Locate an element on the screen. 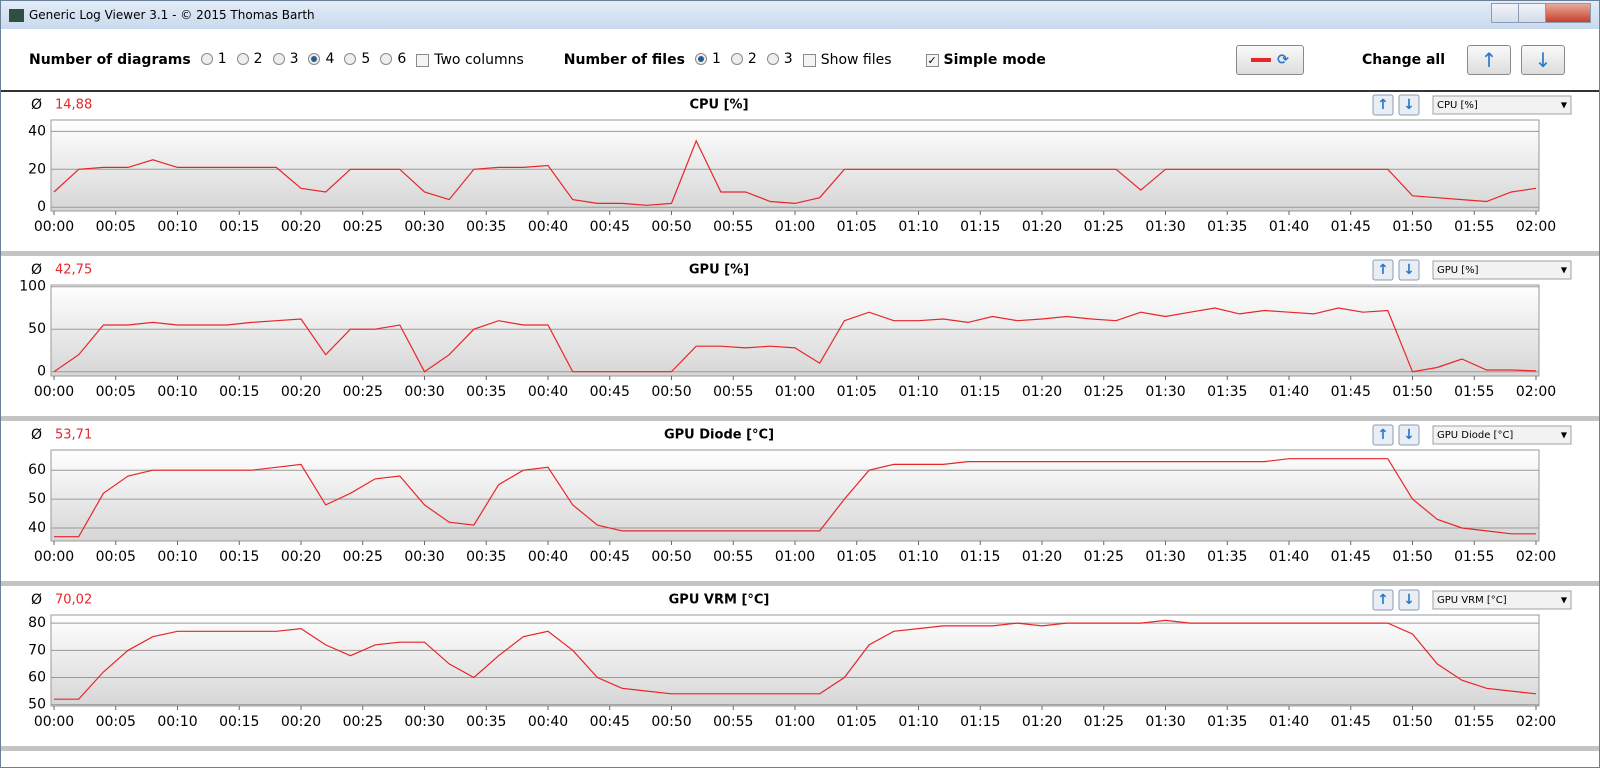  maximize-button is located at coordinates (1532, 13).